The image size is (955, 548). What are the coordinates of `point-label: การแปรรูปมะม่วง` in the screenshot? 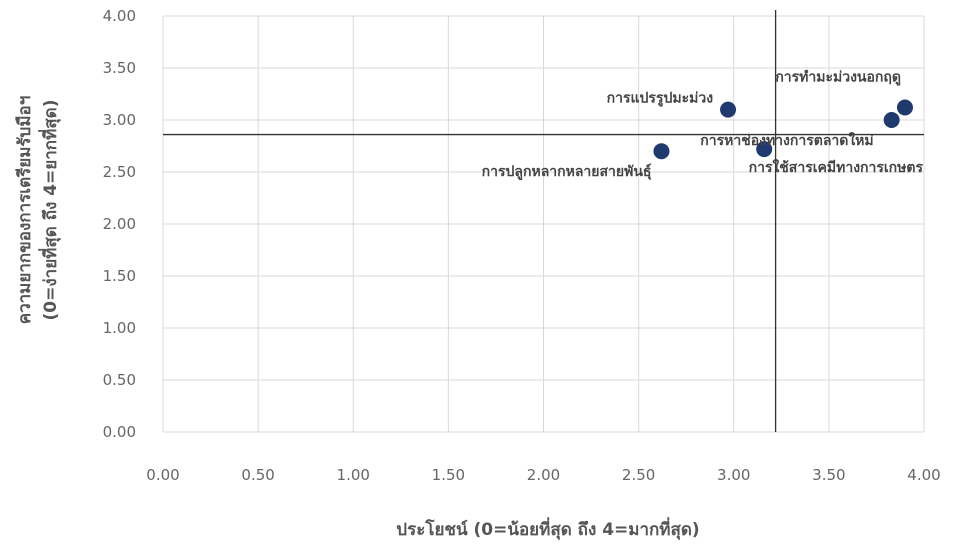 It's located at (660, 99).